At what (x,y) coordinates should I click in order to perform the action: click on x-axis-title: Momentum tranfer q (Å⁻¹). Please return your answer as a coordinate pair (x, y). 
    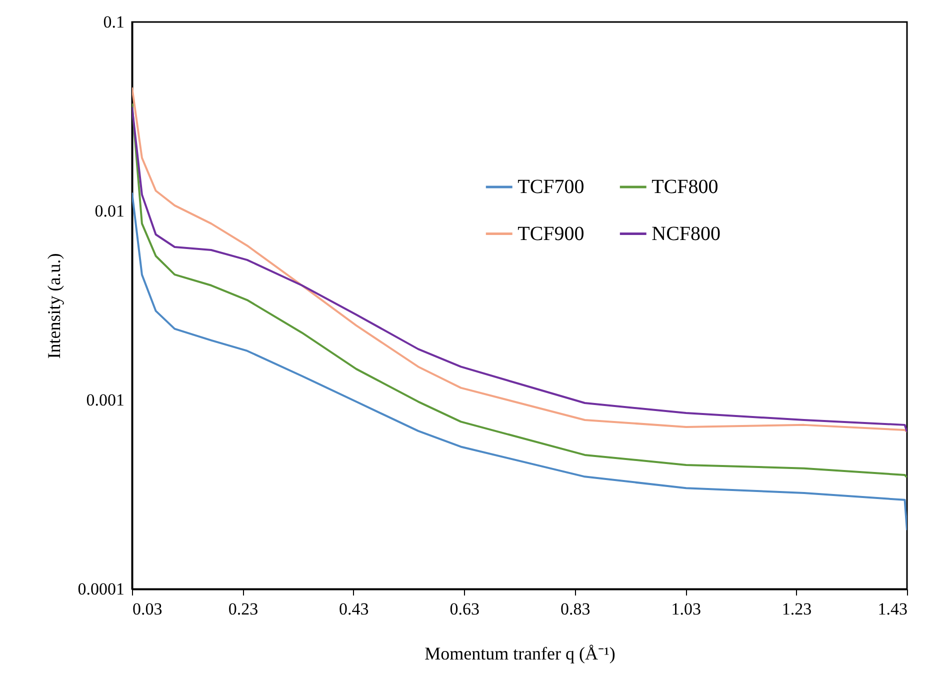
    Looking at the image, I should click on (520, 654).